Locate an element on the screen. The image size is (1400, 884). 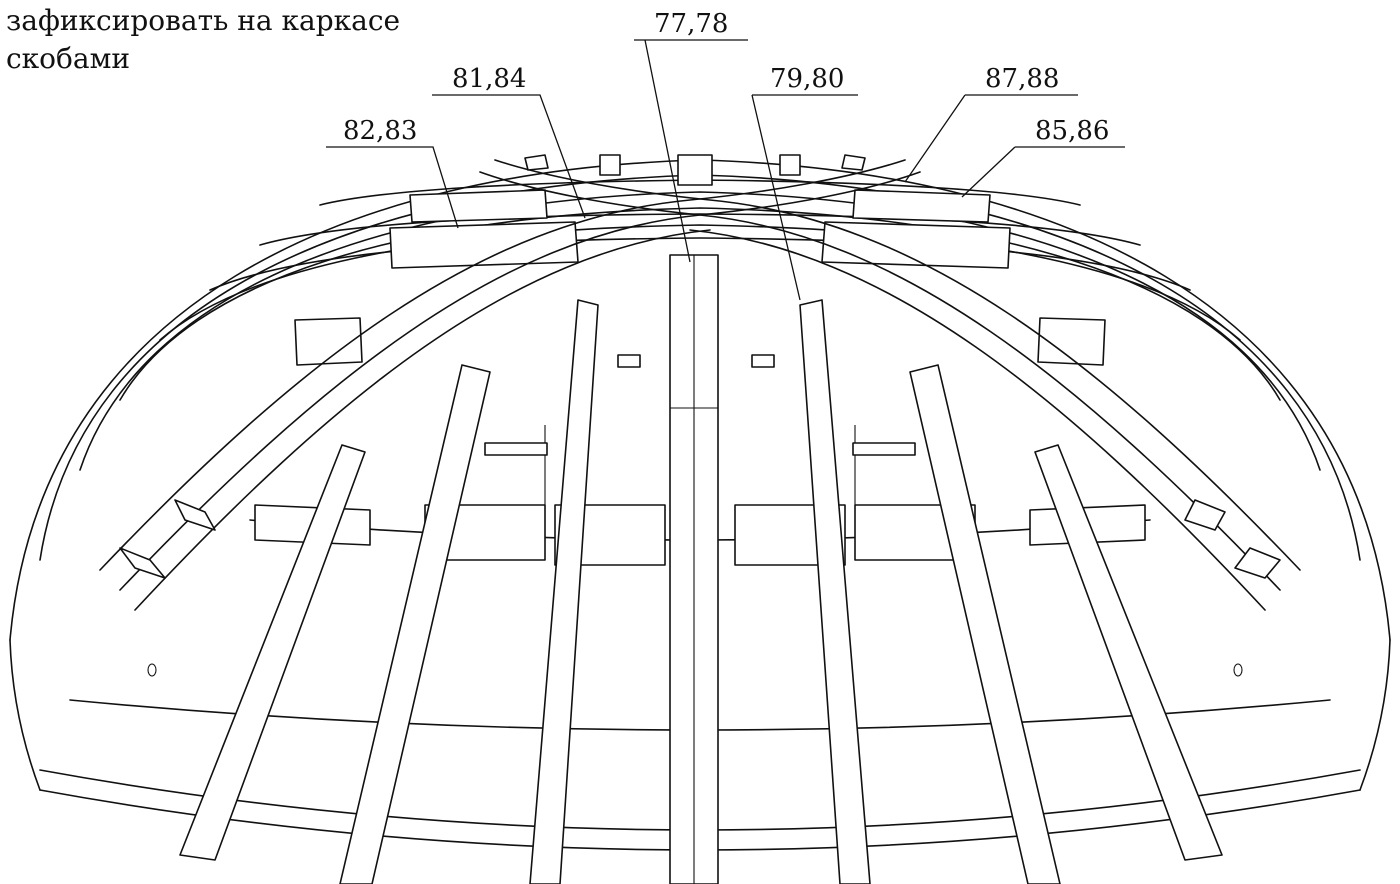
callout-87-88: 87,88 is located at coordinates (1022, 79).